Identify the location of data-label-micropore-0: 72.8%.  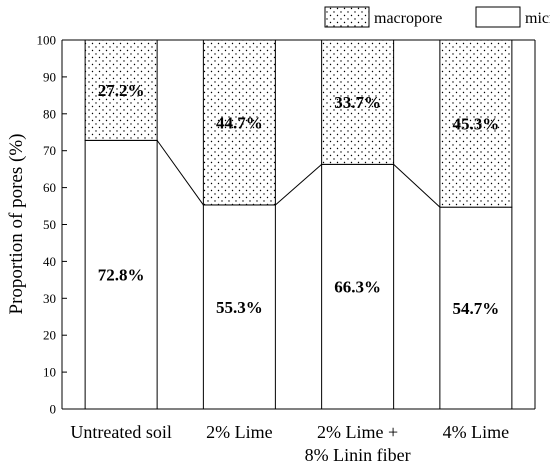
(121, 275).